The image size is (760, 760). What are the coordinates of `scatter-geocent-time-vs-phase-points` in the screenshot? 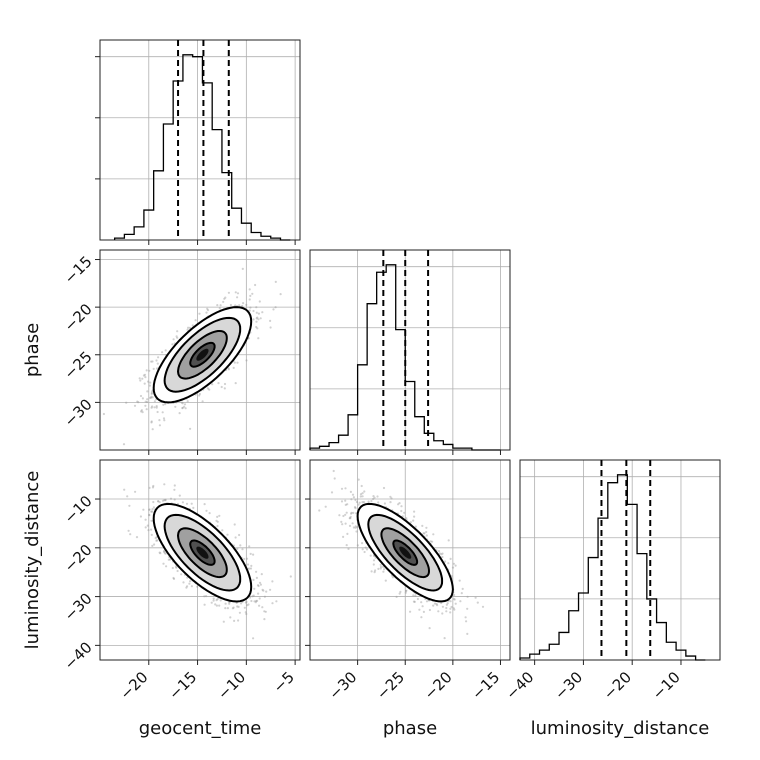 It's located at (192, 356).